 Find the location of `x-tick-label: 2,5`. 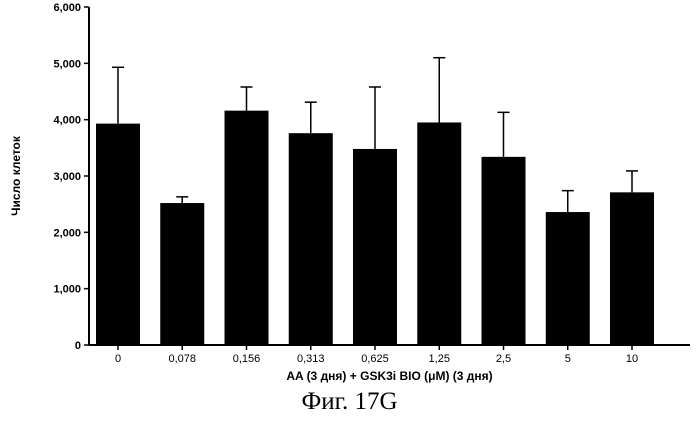

x-tick-label: 2,5 is located at coordinates (503, 359).